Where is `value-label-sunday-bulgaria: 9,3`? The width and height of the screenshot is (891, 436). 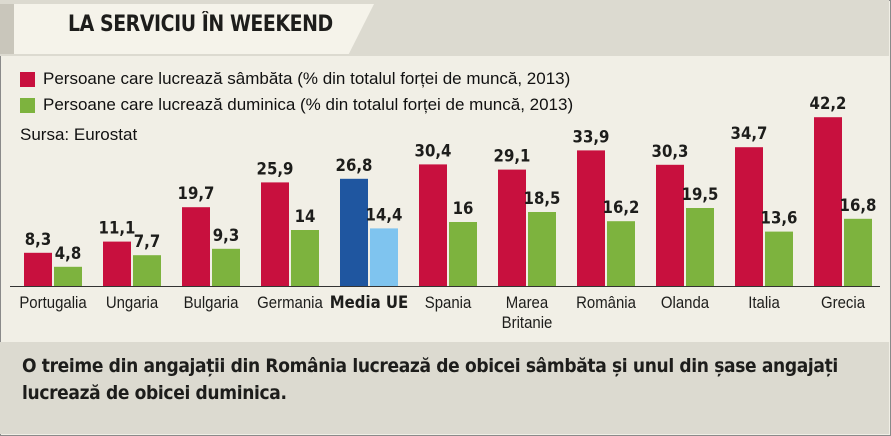
value-label-sunday-bulgaria: 9,3 is located at coordinates (226, 235).